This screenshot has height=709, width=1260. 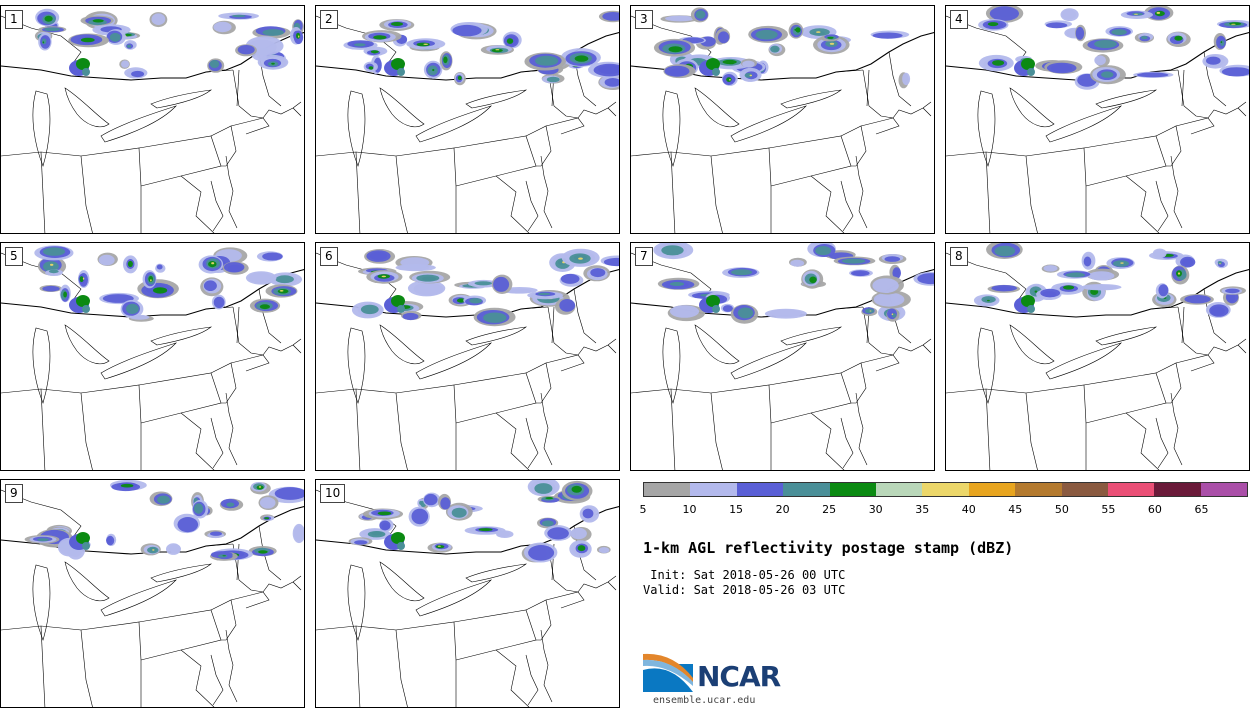 What do you see at coordinates (668, 672) in the screenshot?
I see `ncar-swoosh-icon` at bounding box center [668, 672].